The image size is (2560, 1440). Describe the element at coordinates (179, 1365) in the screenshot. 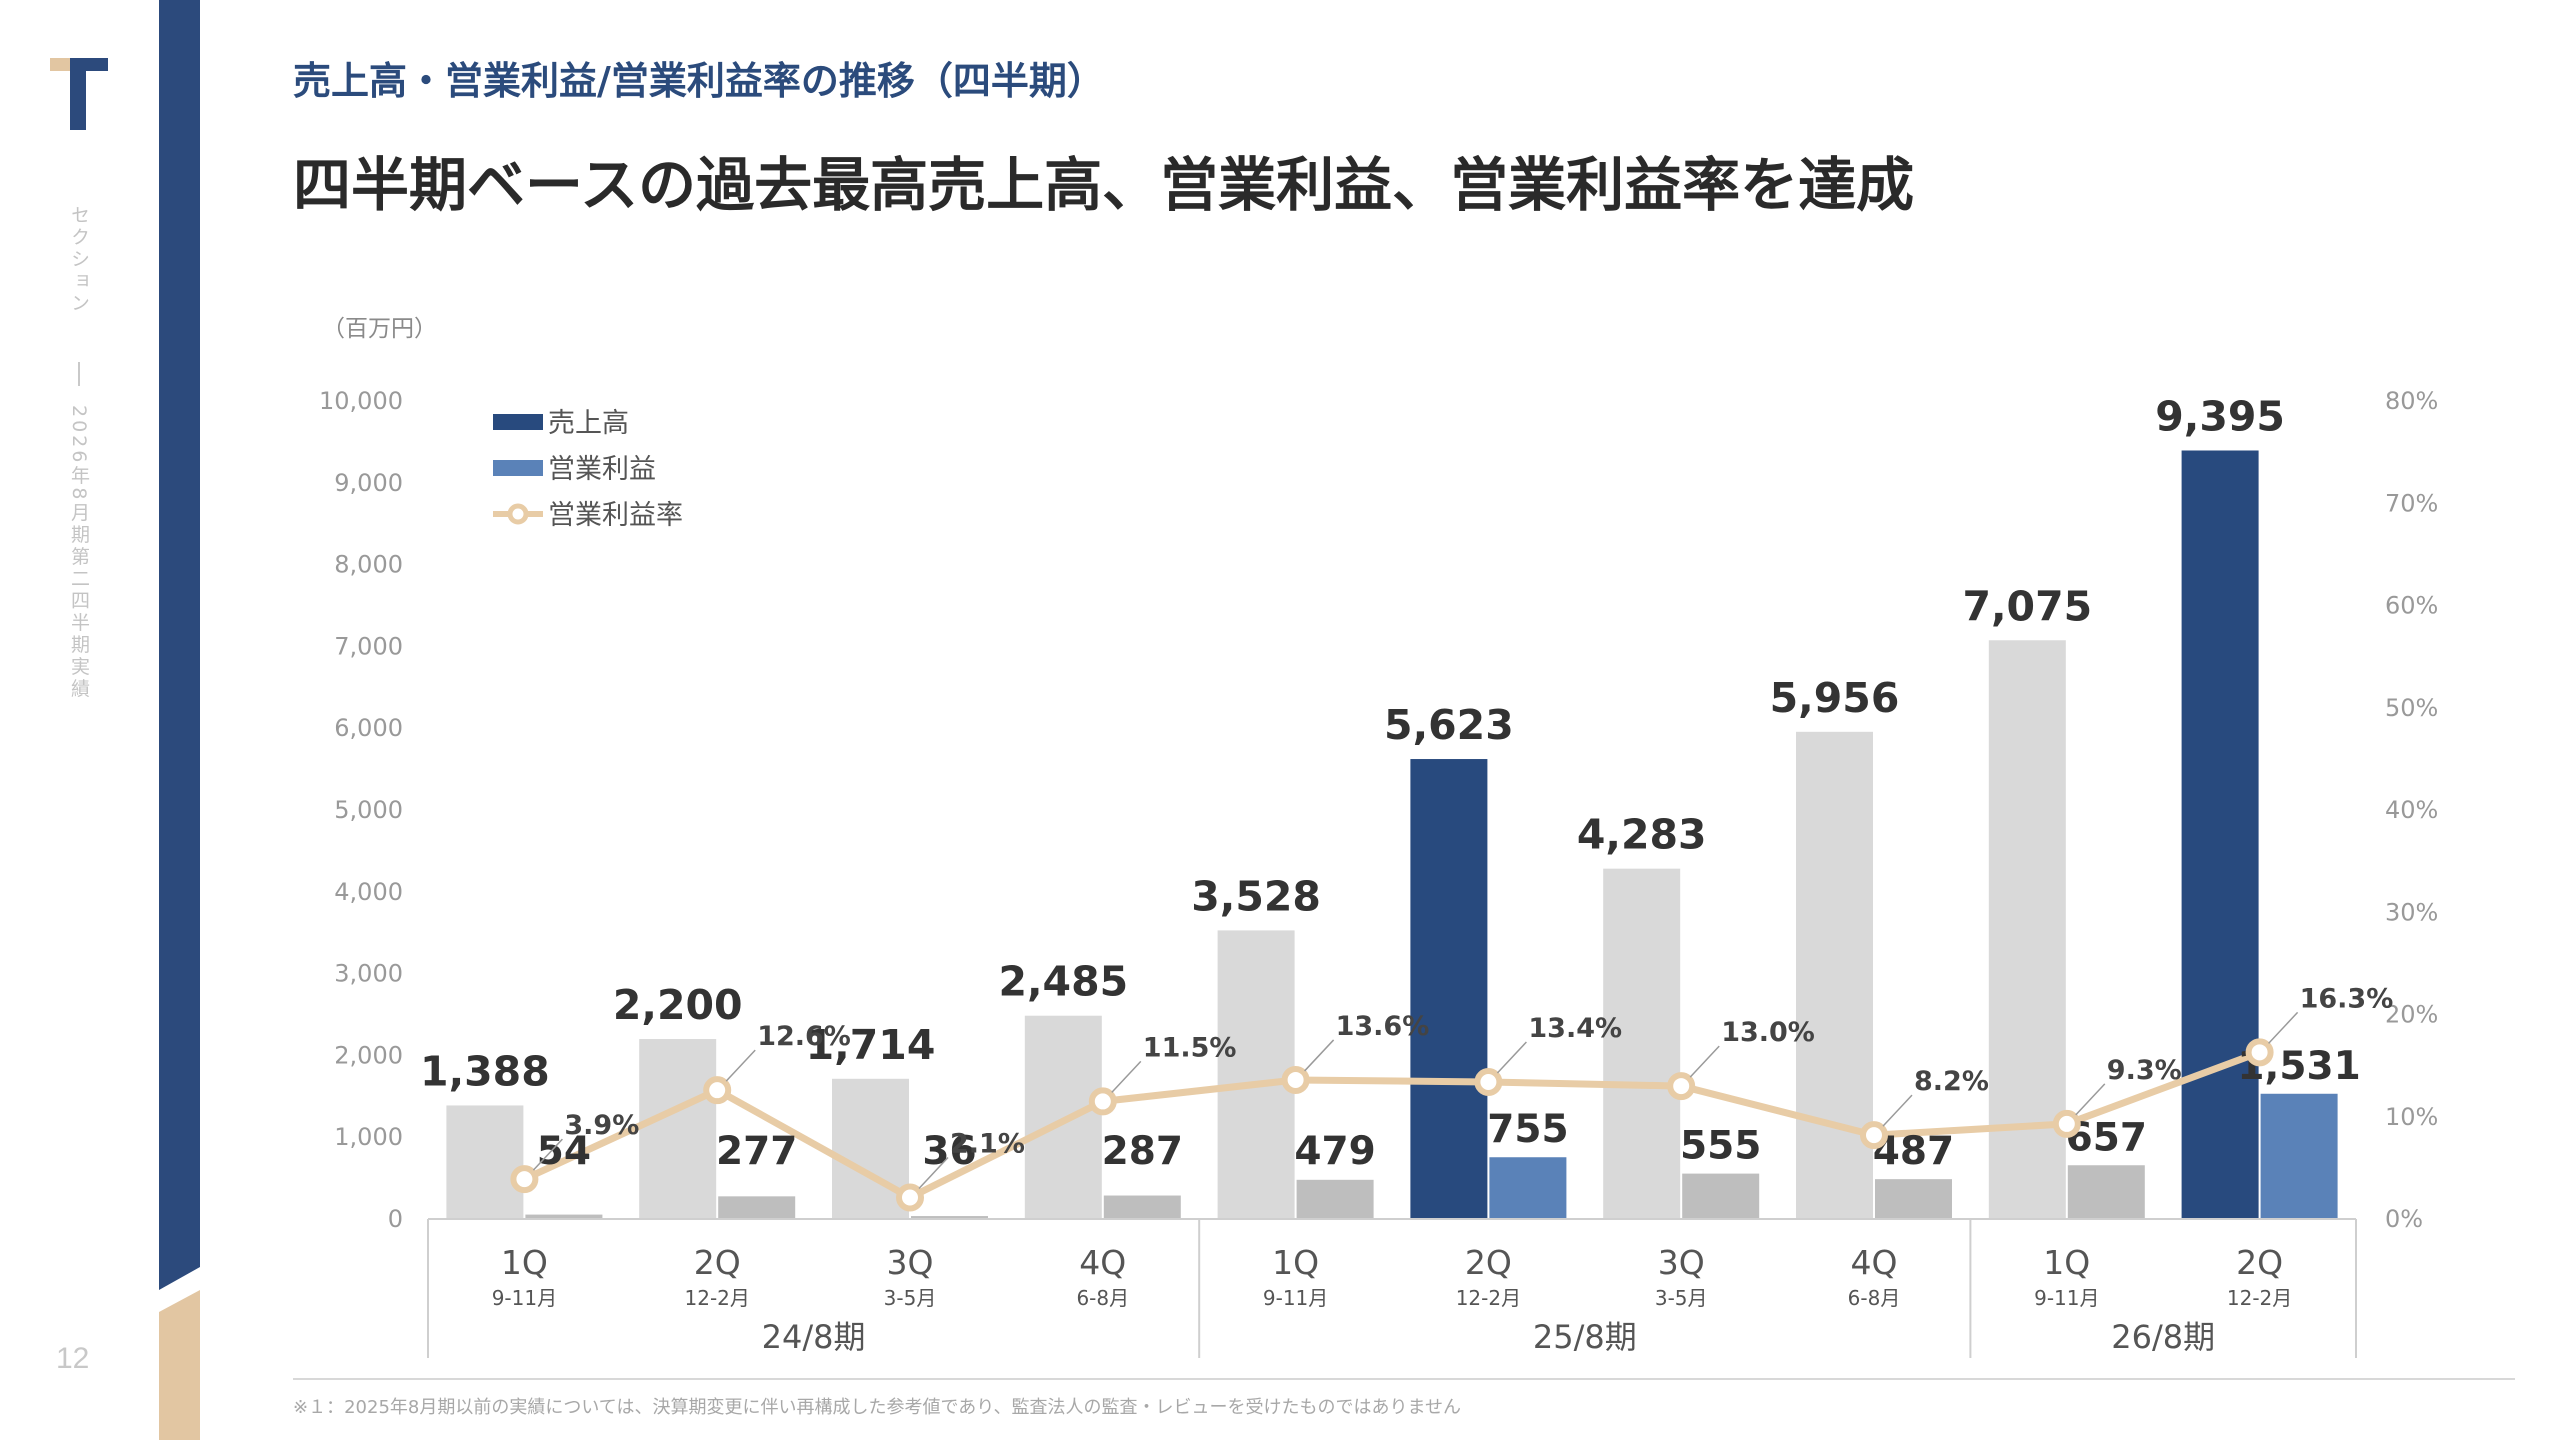

I see `left-accent-bar` at that location.